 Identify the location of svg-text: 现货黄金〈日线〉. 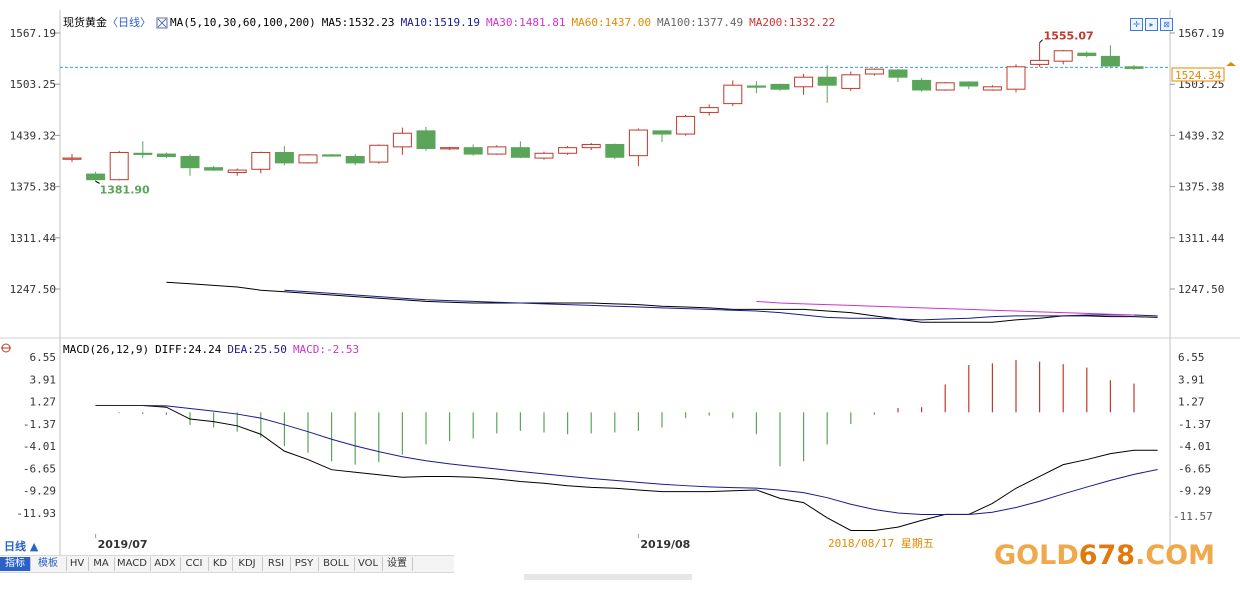
(107, 22).